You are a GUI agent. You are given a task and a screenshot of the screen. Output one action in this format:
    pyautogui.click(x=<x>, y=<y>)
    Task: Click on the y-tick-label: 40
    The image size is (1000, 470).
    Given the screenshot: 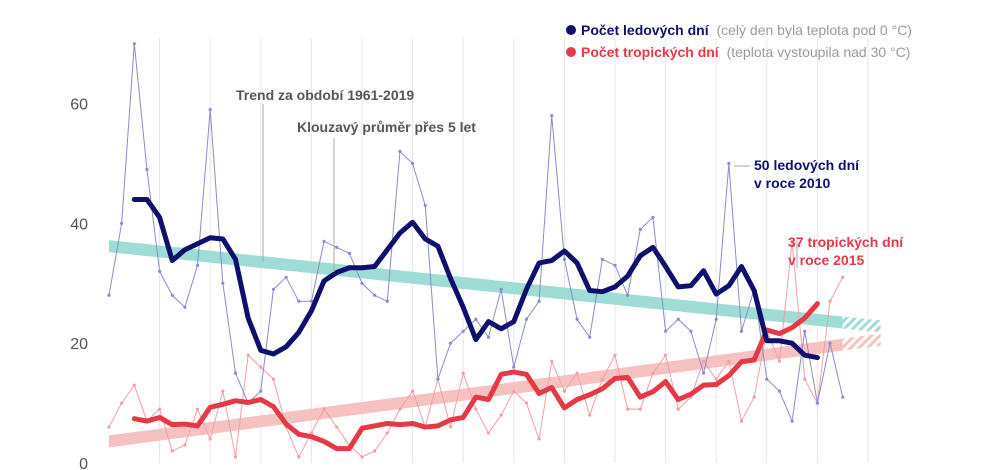 What is the action you would take?
    pyautogui.click(x=79, y=224)
    